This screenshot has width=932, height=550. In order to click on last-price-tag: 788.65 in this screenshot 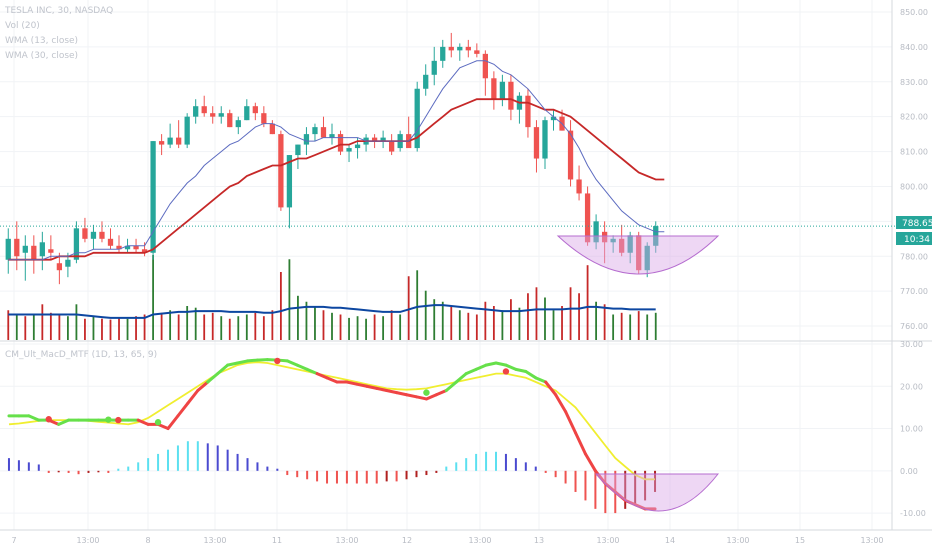, I will do `click(914, 222)`.